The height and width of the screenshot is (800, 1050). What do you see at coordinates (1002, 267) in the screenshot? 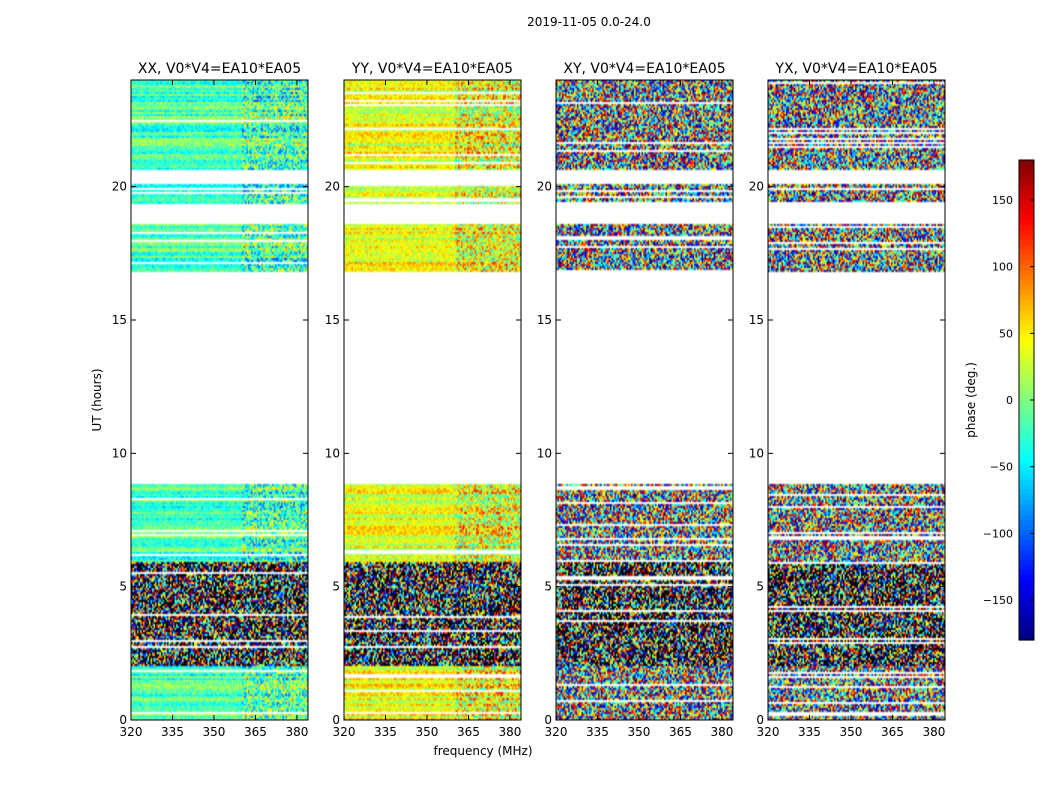
I see `colorbar-tick-label: 100` at bounding box center [1002, 267].